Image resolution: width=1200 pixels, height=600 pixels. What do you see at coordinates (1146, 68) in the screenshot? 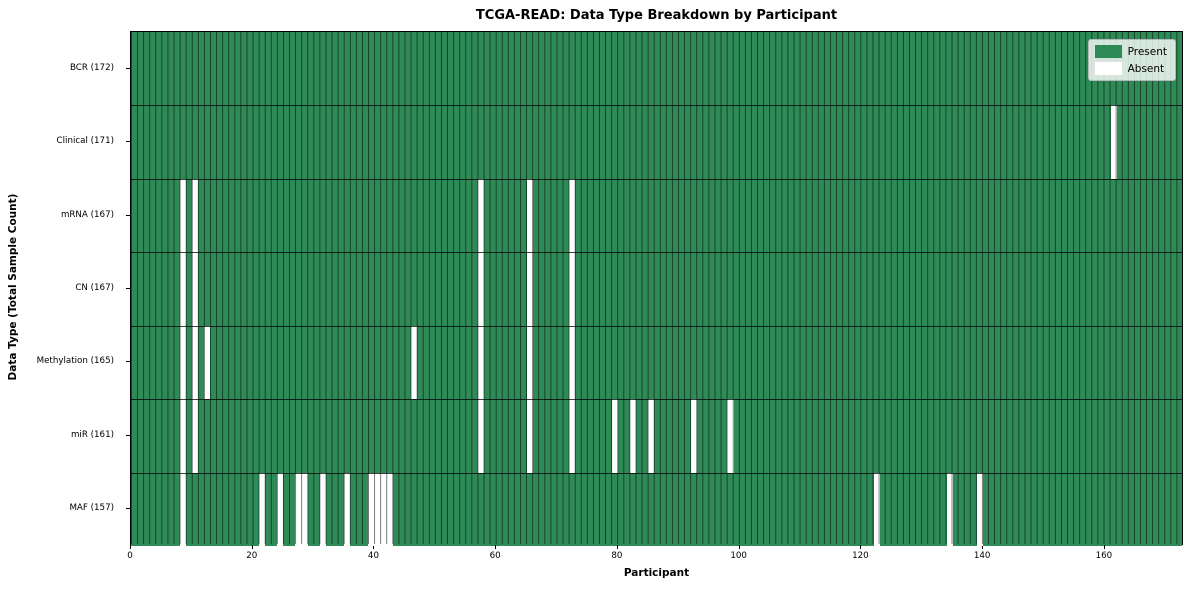
I see `legend-label-absent: Absent` at bounding box center [1146, 68].